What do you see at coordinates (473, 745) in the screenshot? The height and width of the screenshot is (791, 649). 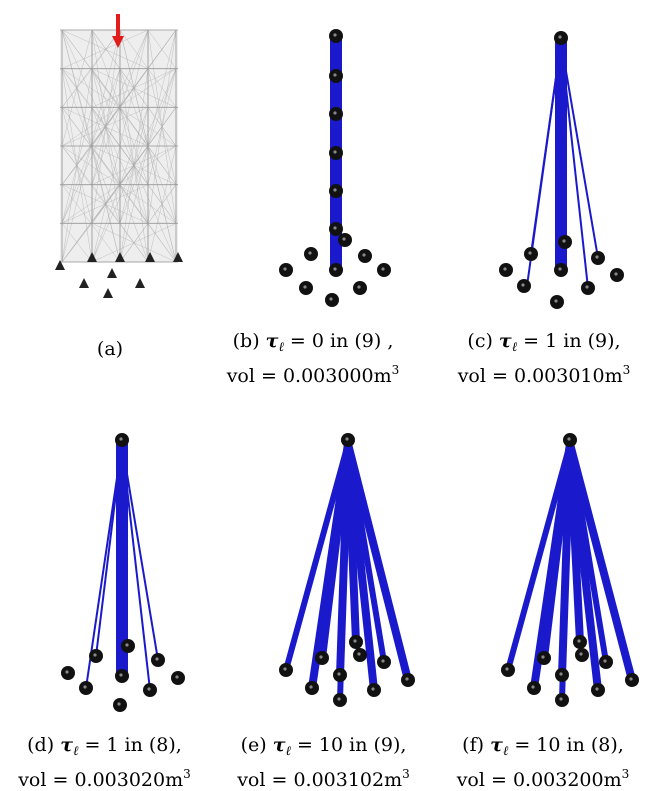 I see `caption-f-label: (f)` at bounding box center [473, 745].